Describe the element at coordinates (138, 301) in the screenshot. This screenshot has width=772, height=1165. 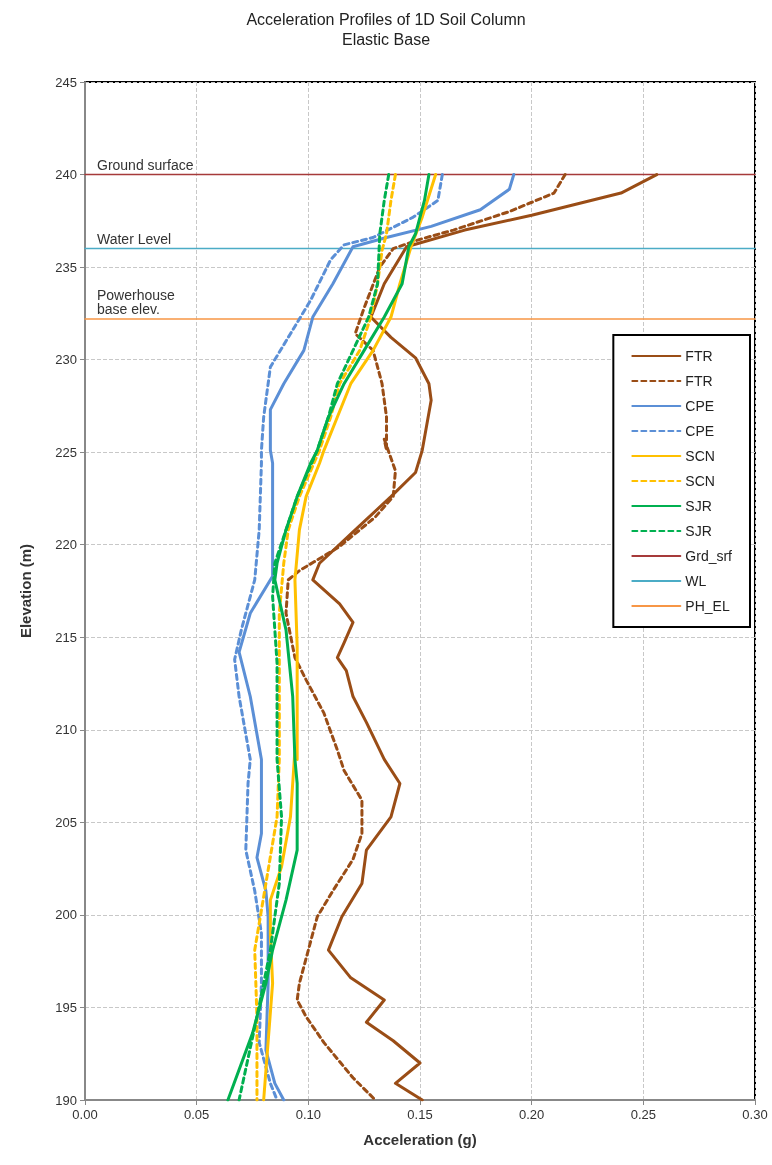
I see `annotation: Powerhouse base elev.` at that location.